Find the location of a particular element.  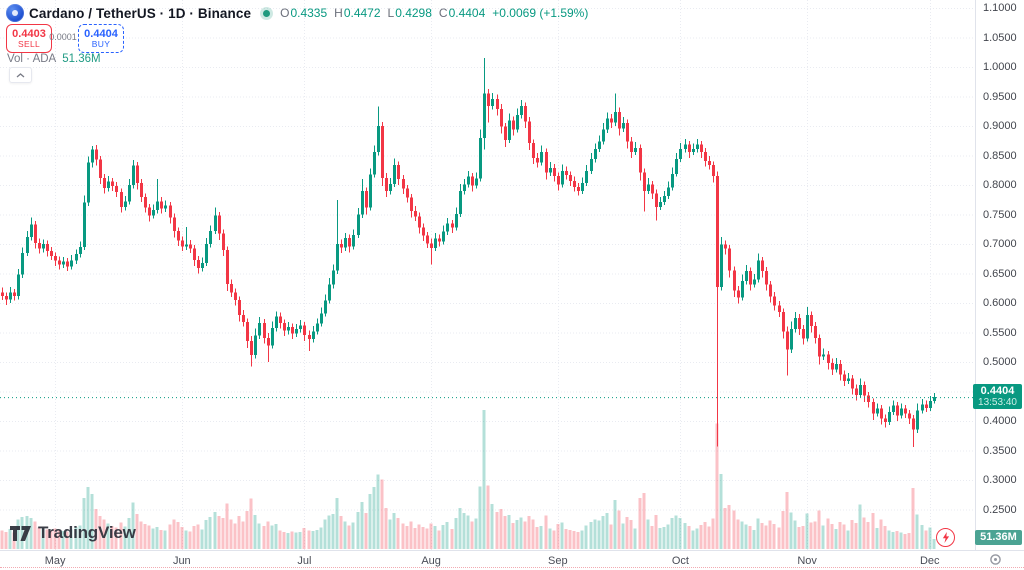

time-axis-bottom-line is located at coordinates (512, 567).